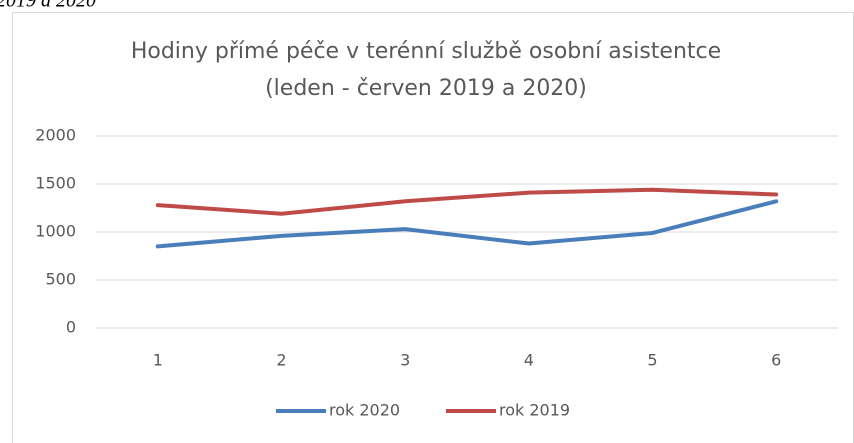 Image resolution: width=854 pixels, height=443 pixels. I want to click on x-tick-label: 4, so click(529, 360).